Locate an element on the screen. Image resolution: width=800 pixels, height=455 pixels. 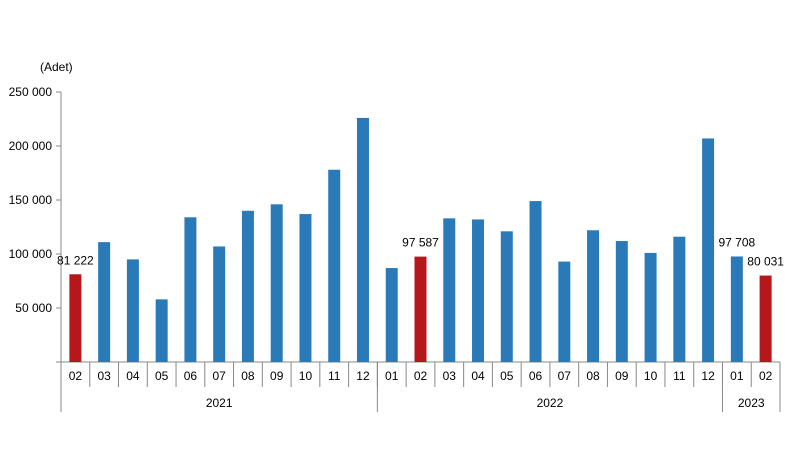
x-year-label: 2022 is located at coordinates (550, 403).